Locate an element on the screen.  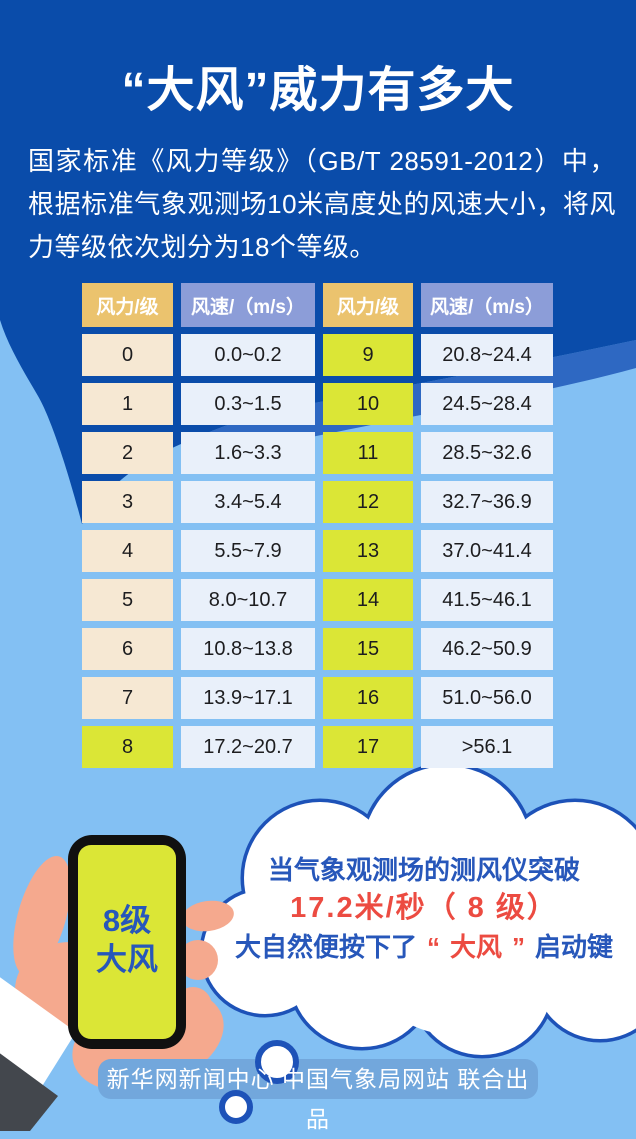
footer-pill is located at coordinates (318, 1079).